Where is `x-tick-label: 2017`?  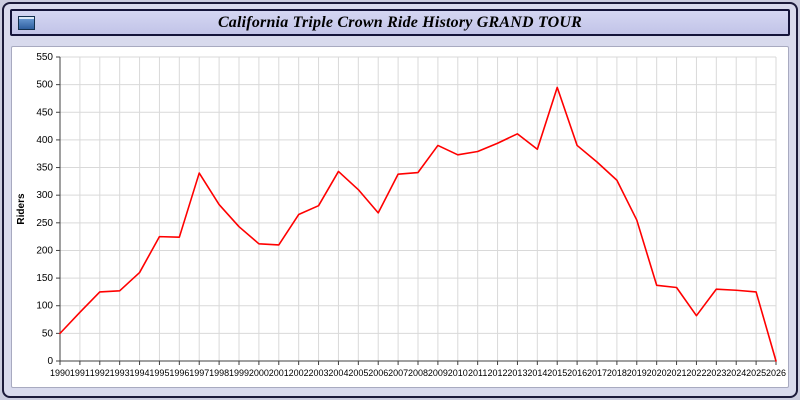
x-tick-label: 2017 is located at coordinates (597, 373).